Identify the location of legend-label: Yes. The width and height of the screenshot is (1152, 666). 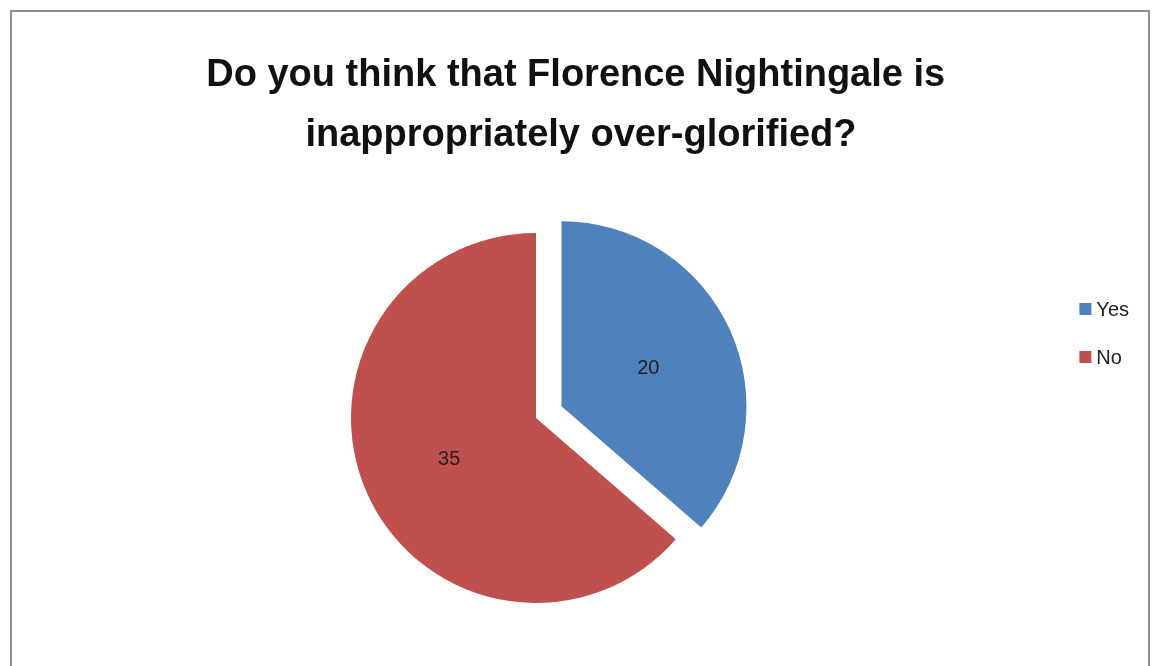
(1113, 309).